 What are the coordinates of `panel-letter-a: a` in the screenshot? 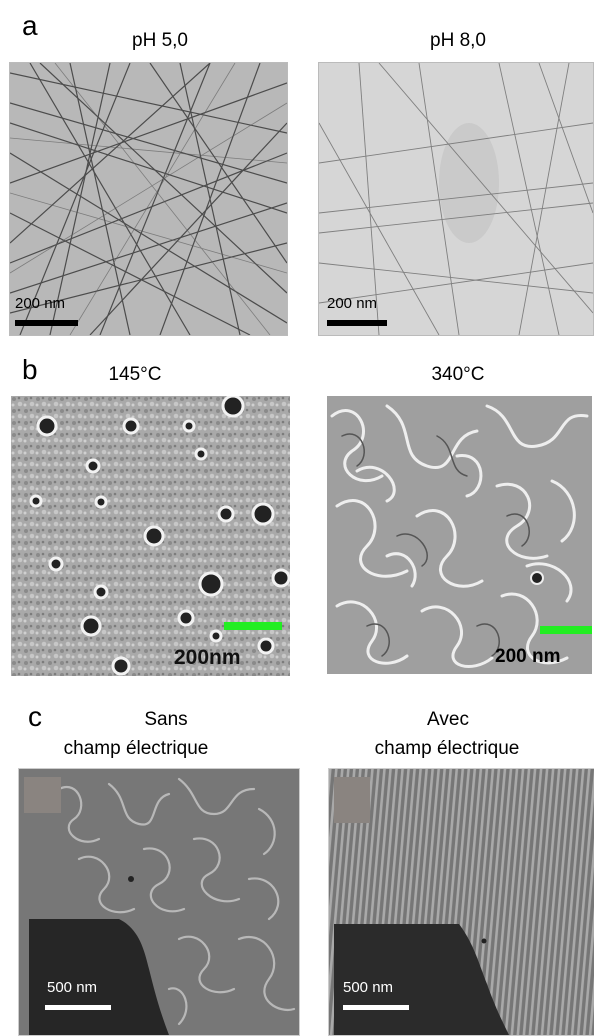 It's located at (30, 25).